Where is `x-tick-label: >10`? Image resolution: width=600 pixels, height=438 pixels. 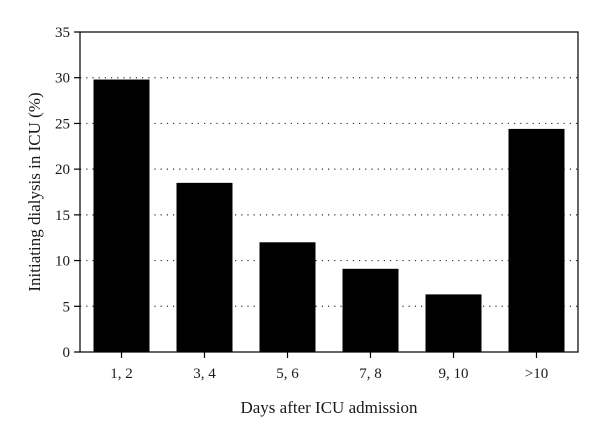
x-tick-label: >10 is located at coordinates (536, 374).